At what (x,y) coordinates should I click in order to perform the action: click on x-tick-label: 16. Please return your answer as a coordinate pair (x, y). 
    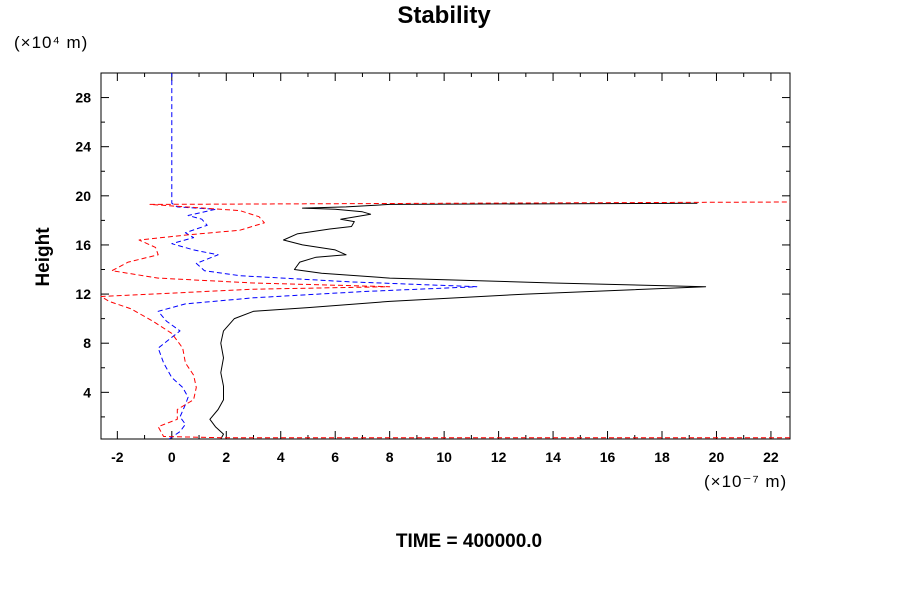
    Looking at the image, I should click on (608, 457).